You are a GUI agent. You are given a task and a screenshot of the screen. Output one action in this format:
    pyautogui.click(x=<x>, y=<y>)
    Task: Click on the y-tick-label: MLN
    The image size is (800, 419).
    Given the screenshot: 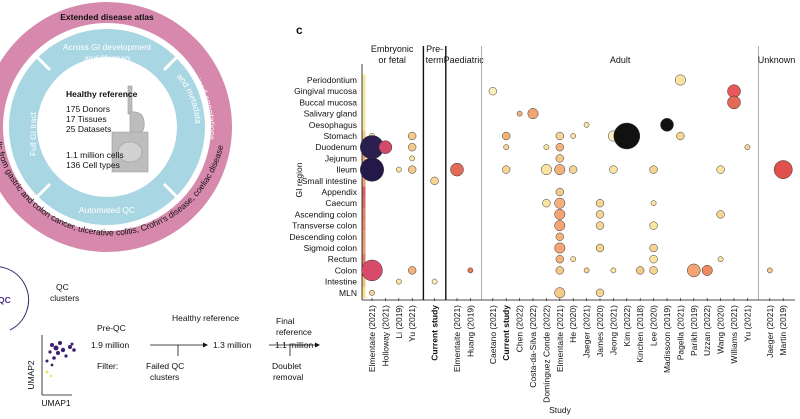 What is the action you would take?
    pyautogui.click(x=348, y=293)
    